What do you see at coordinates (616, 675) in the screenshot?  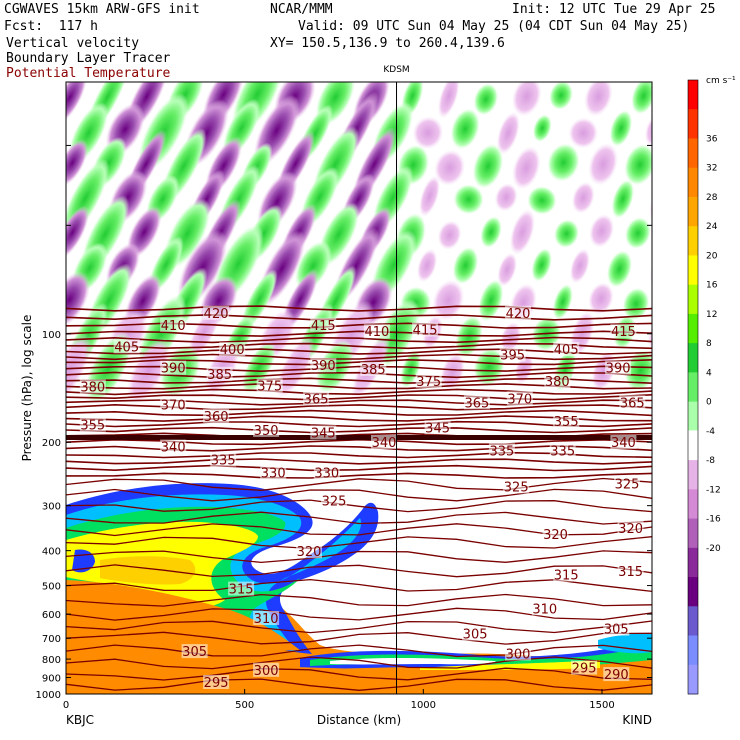 I see `theta-label: 290` at bounding box center [616, 675].